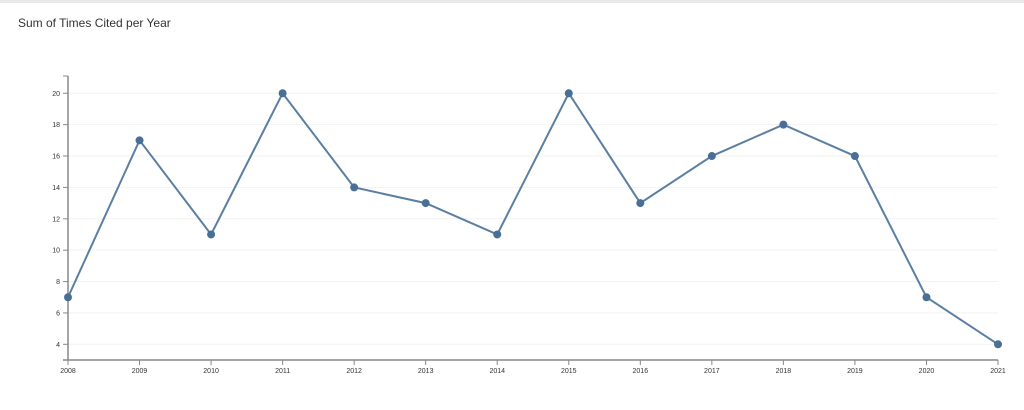  I want to click on x-tick-label: 2010, so click(211, 371).